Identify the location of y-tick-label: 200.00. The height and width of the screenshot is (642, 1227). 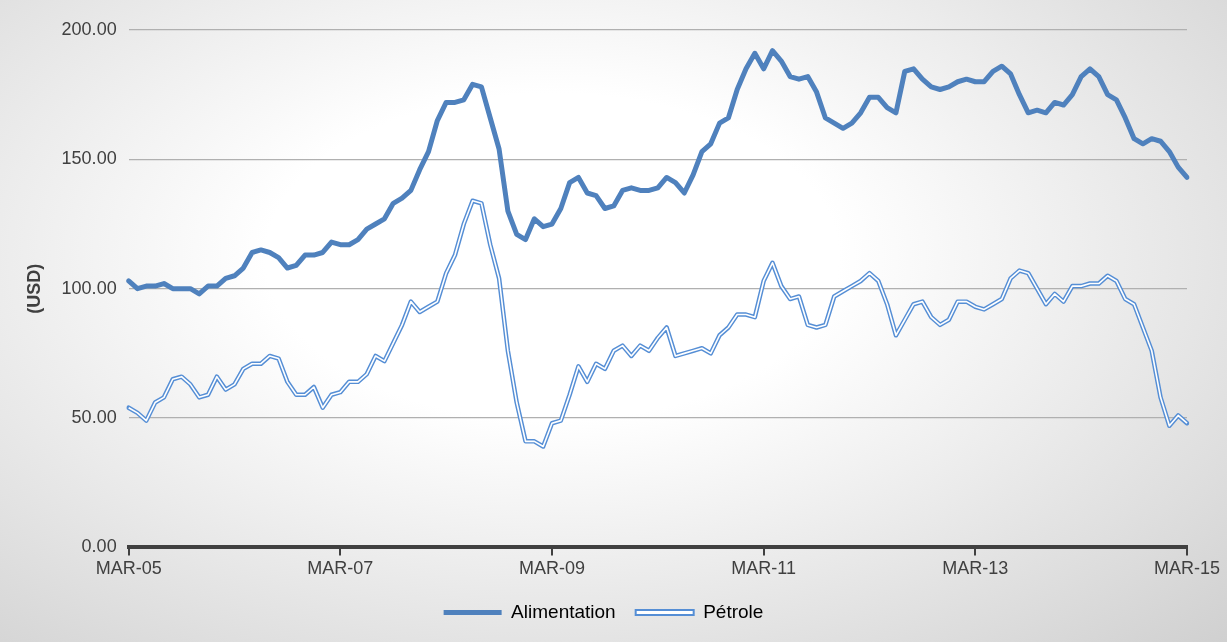
(89, 28).